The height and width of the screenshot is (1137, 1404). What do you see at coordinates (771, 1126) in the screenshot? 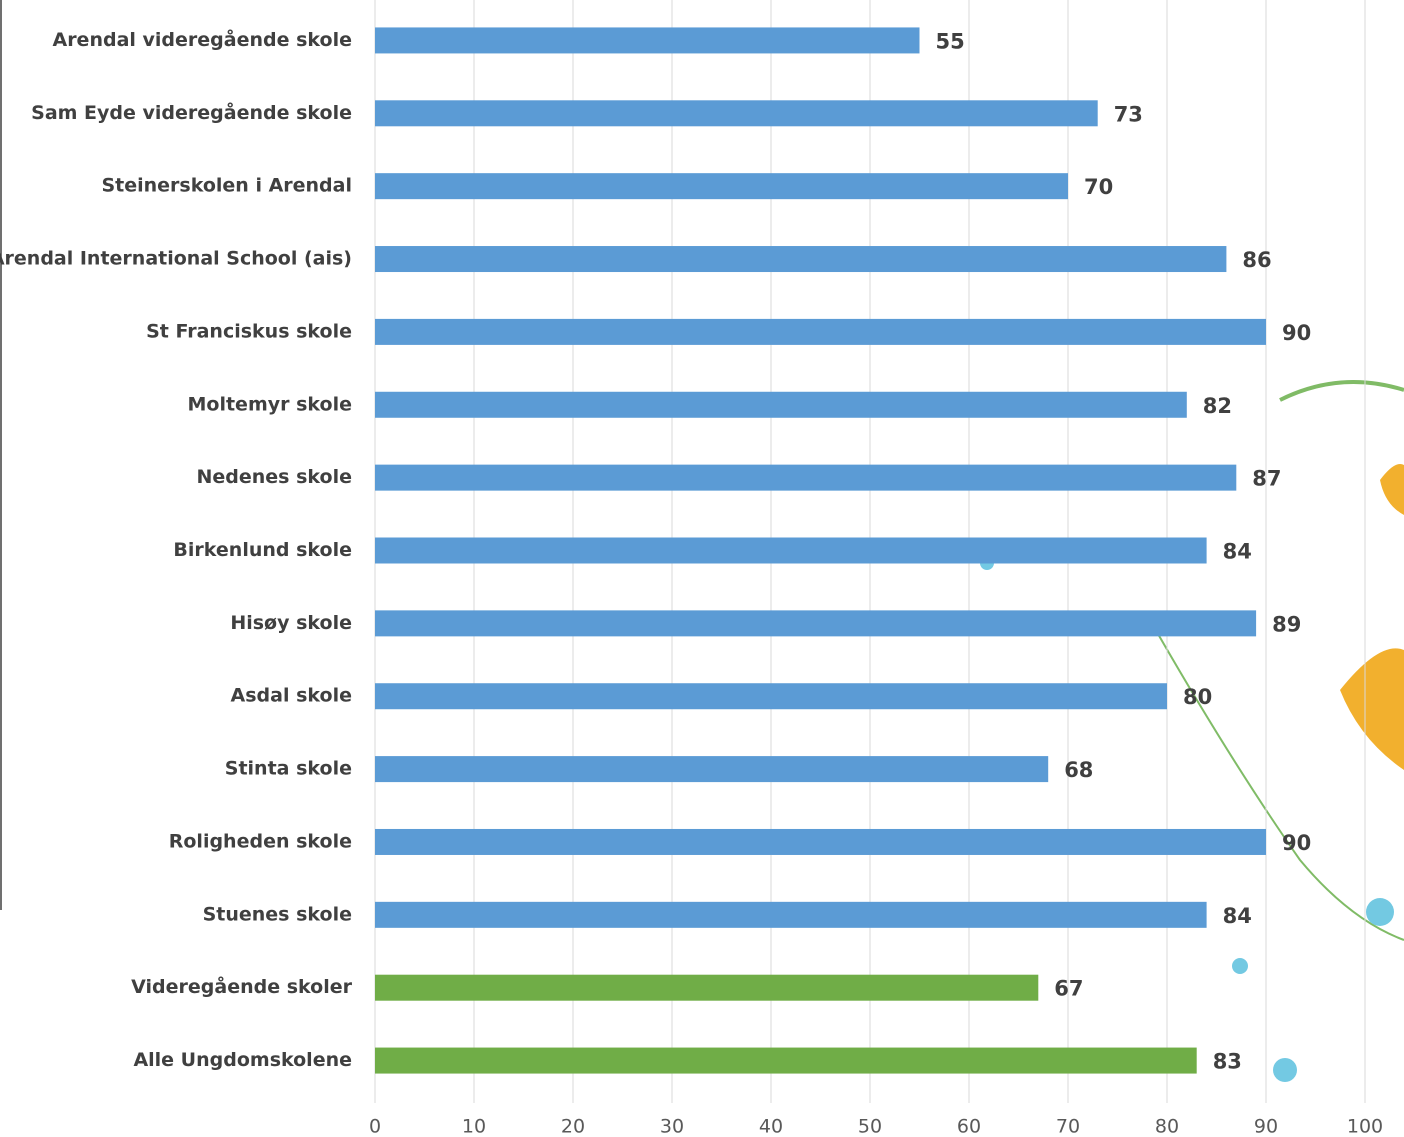
I see `x-tick-label: 40` at bounding box center [771, 1126].